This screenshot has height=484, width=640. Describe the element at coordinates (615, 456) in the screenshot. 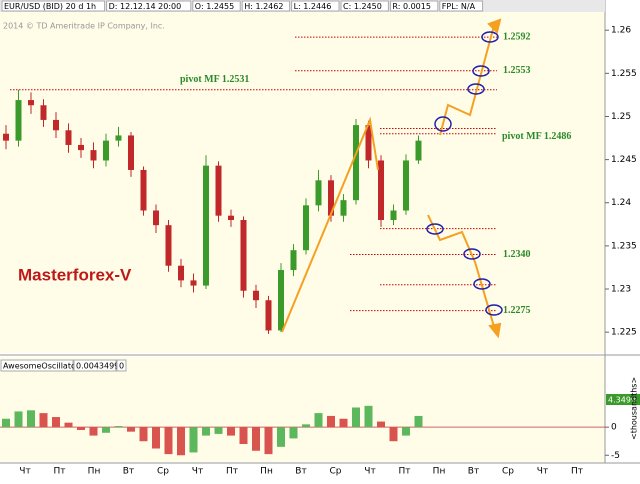

I see `y-tick-label: -5` at that location.